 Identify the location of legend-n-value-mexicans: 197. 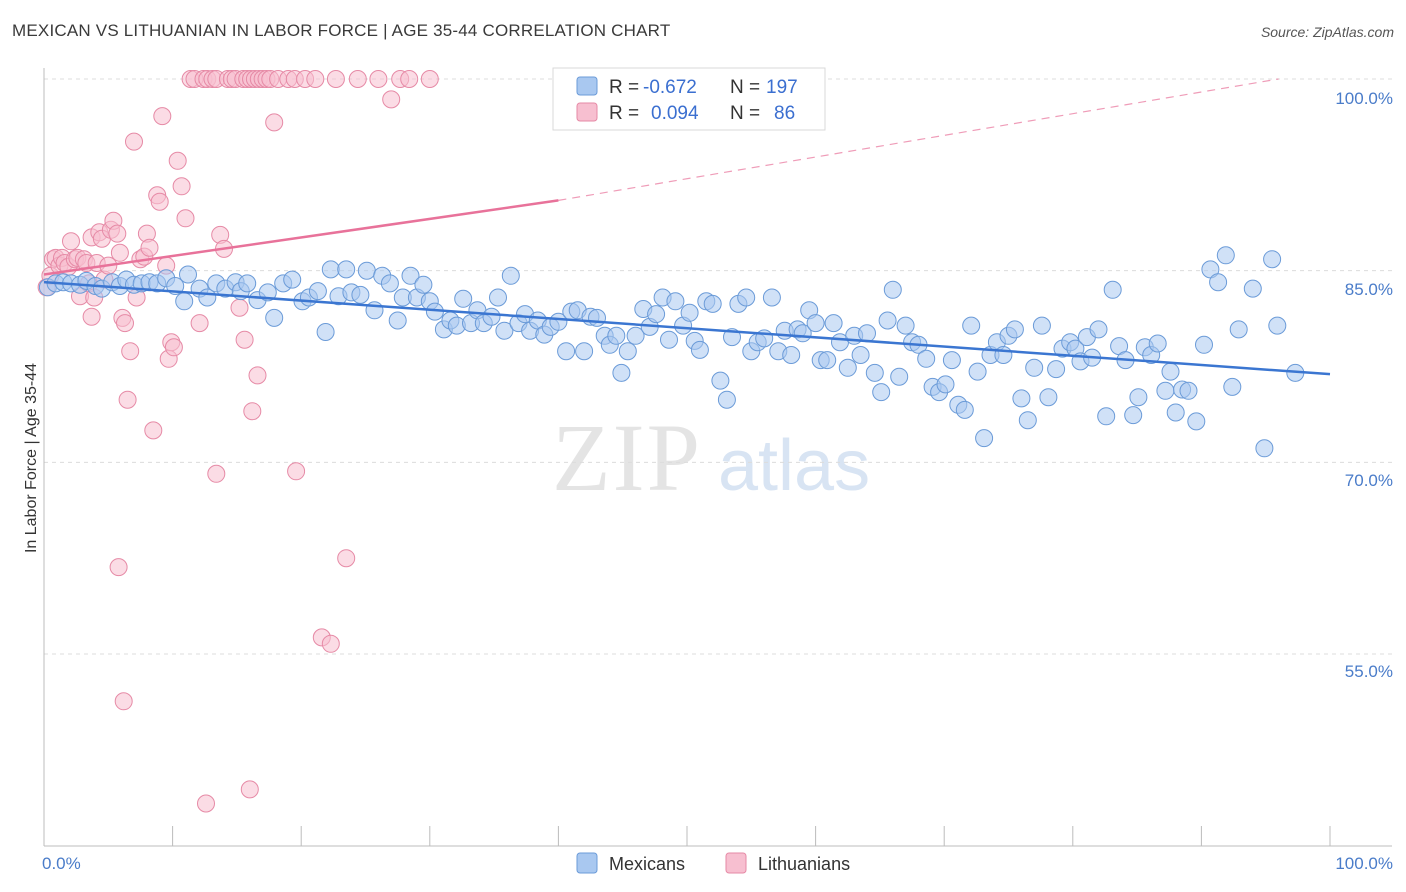
(782, 87).